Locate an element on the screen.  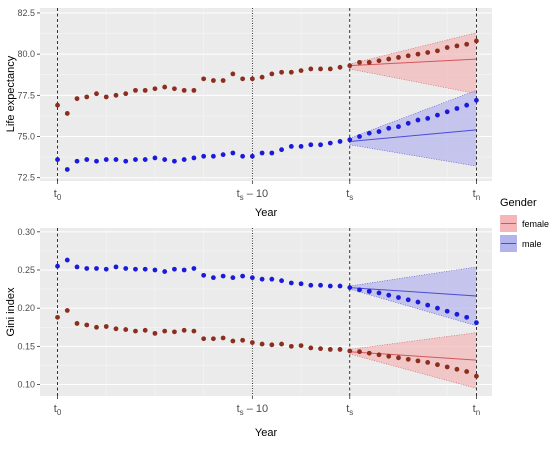
y-axis-title: Life expectancy is located at coordinates (11, 93).